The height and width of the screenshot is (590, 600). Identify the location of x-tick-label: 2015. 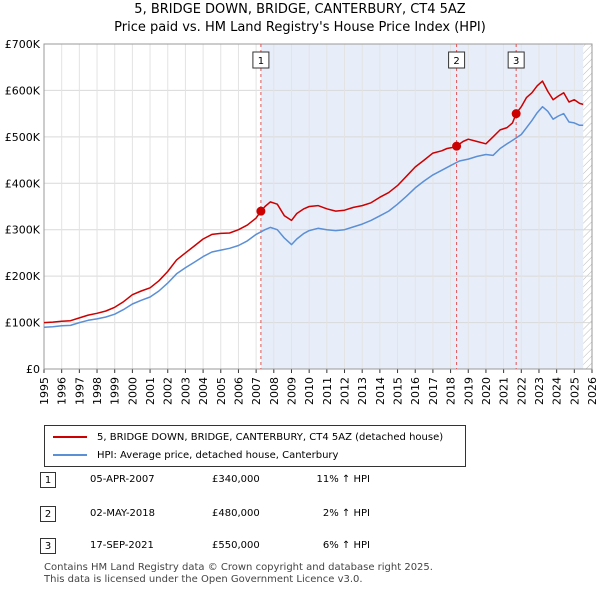
(398, 391).